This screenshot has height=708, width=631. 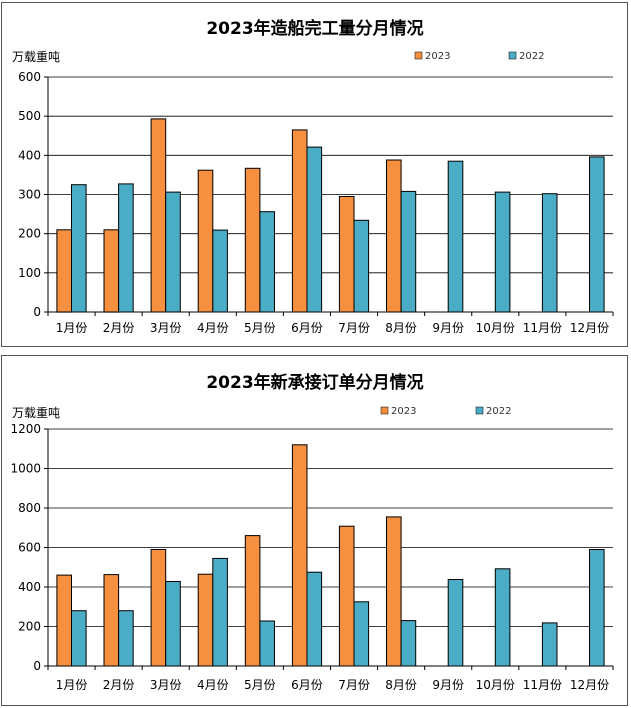 I want to click on chart-title: 2023年造船完工量分月情况, so click(x=314, y=28).